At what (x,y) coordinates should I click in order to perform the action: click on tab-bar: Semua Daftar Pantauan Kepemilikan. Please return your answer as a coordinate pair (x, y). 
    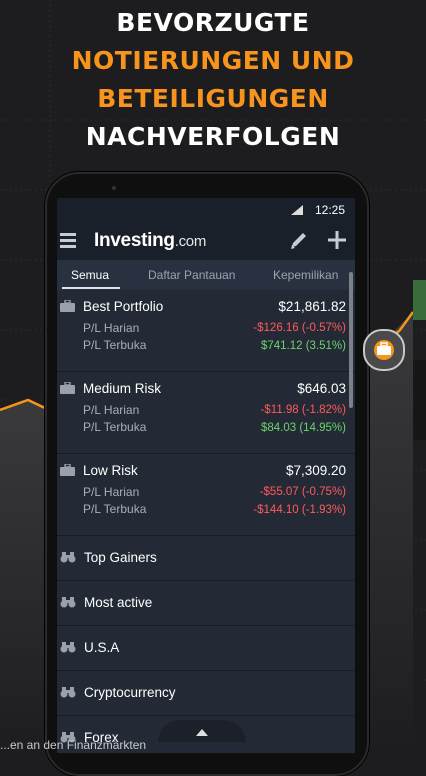
    Looking at the image, I should click on (206, 275).